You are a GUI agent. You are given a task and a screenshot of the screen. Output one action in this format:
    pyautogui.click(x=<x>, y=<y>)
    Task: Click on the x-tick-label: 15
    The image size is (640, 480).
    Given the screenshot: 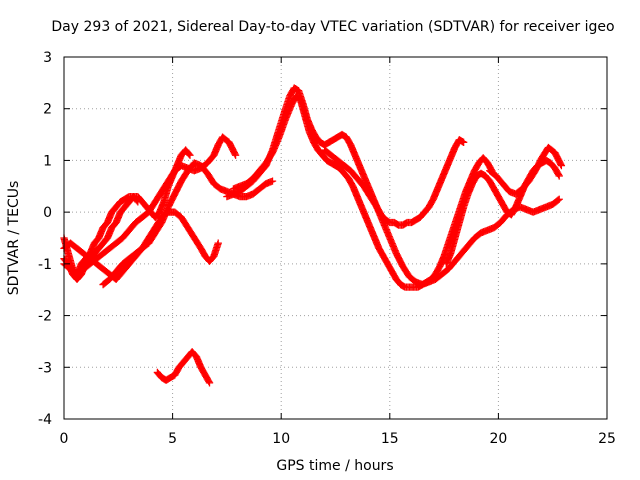 What is the action you would take?
    pyautogui.click(x=390, y=439)
    